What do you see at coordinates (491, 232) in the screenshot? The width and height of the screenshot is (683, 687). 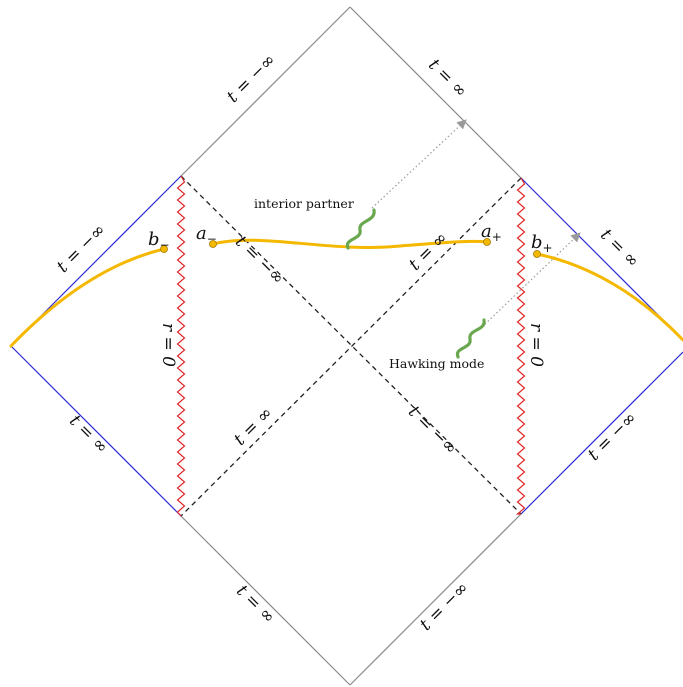 I see `label-a-plus: a+` at bounding box center [491, 232].